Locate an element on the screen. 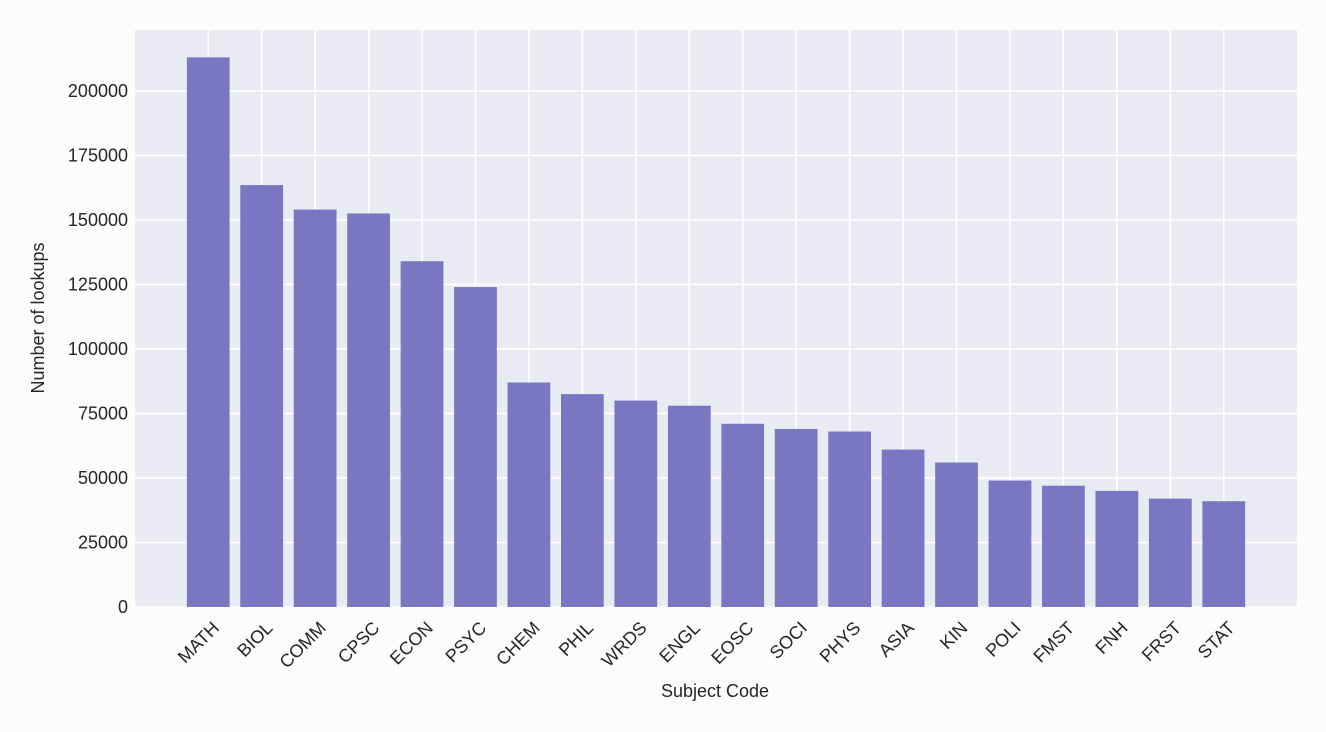  y-tick-label: 200000 is located at coordinates (98, 91).